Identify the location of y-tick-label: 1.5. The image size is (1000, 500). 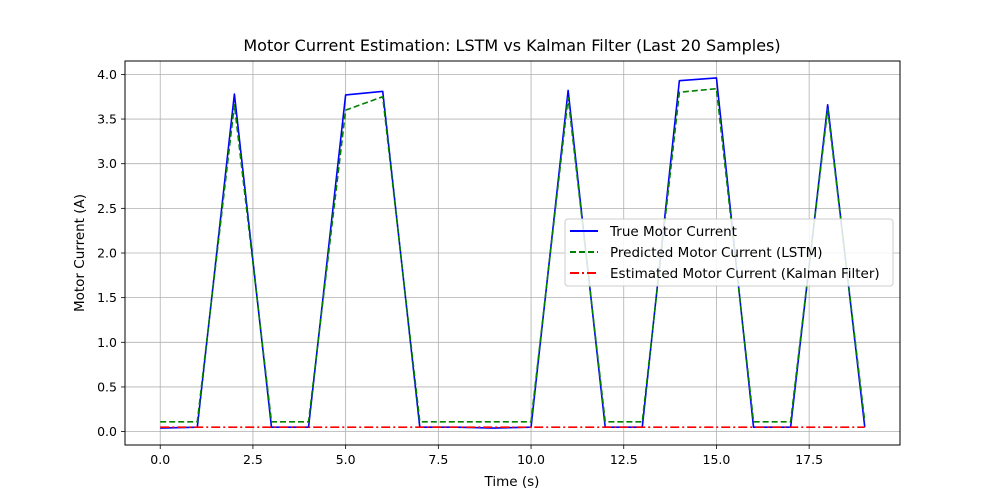
(107, 297).